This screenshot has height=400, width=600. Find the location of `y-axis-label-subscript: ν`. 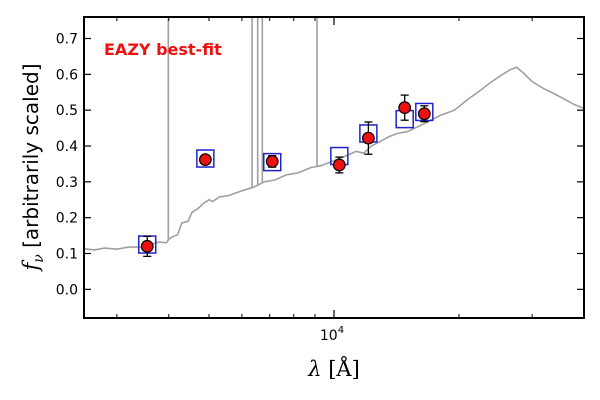

y-axis-label-subscript: ν is located at coordinates (39, 258).